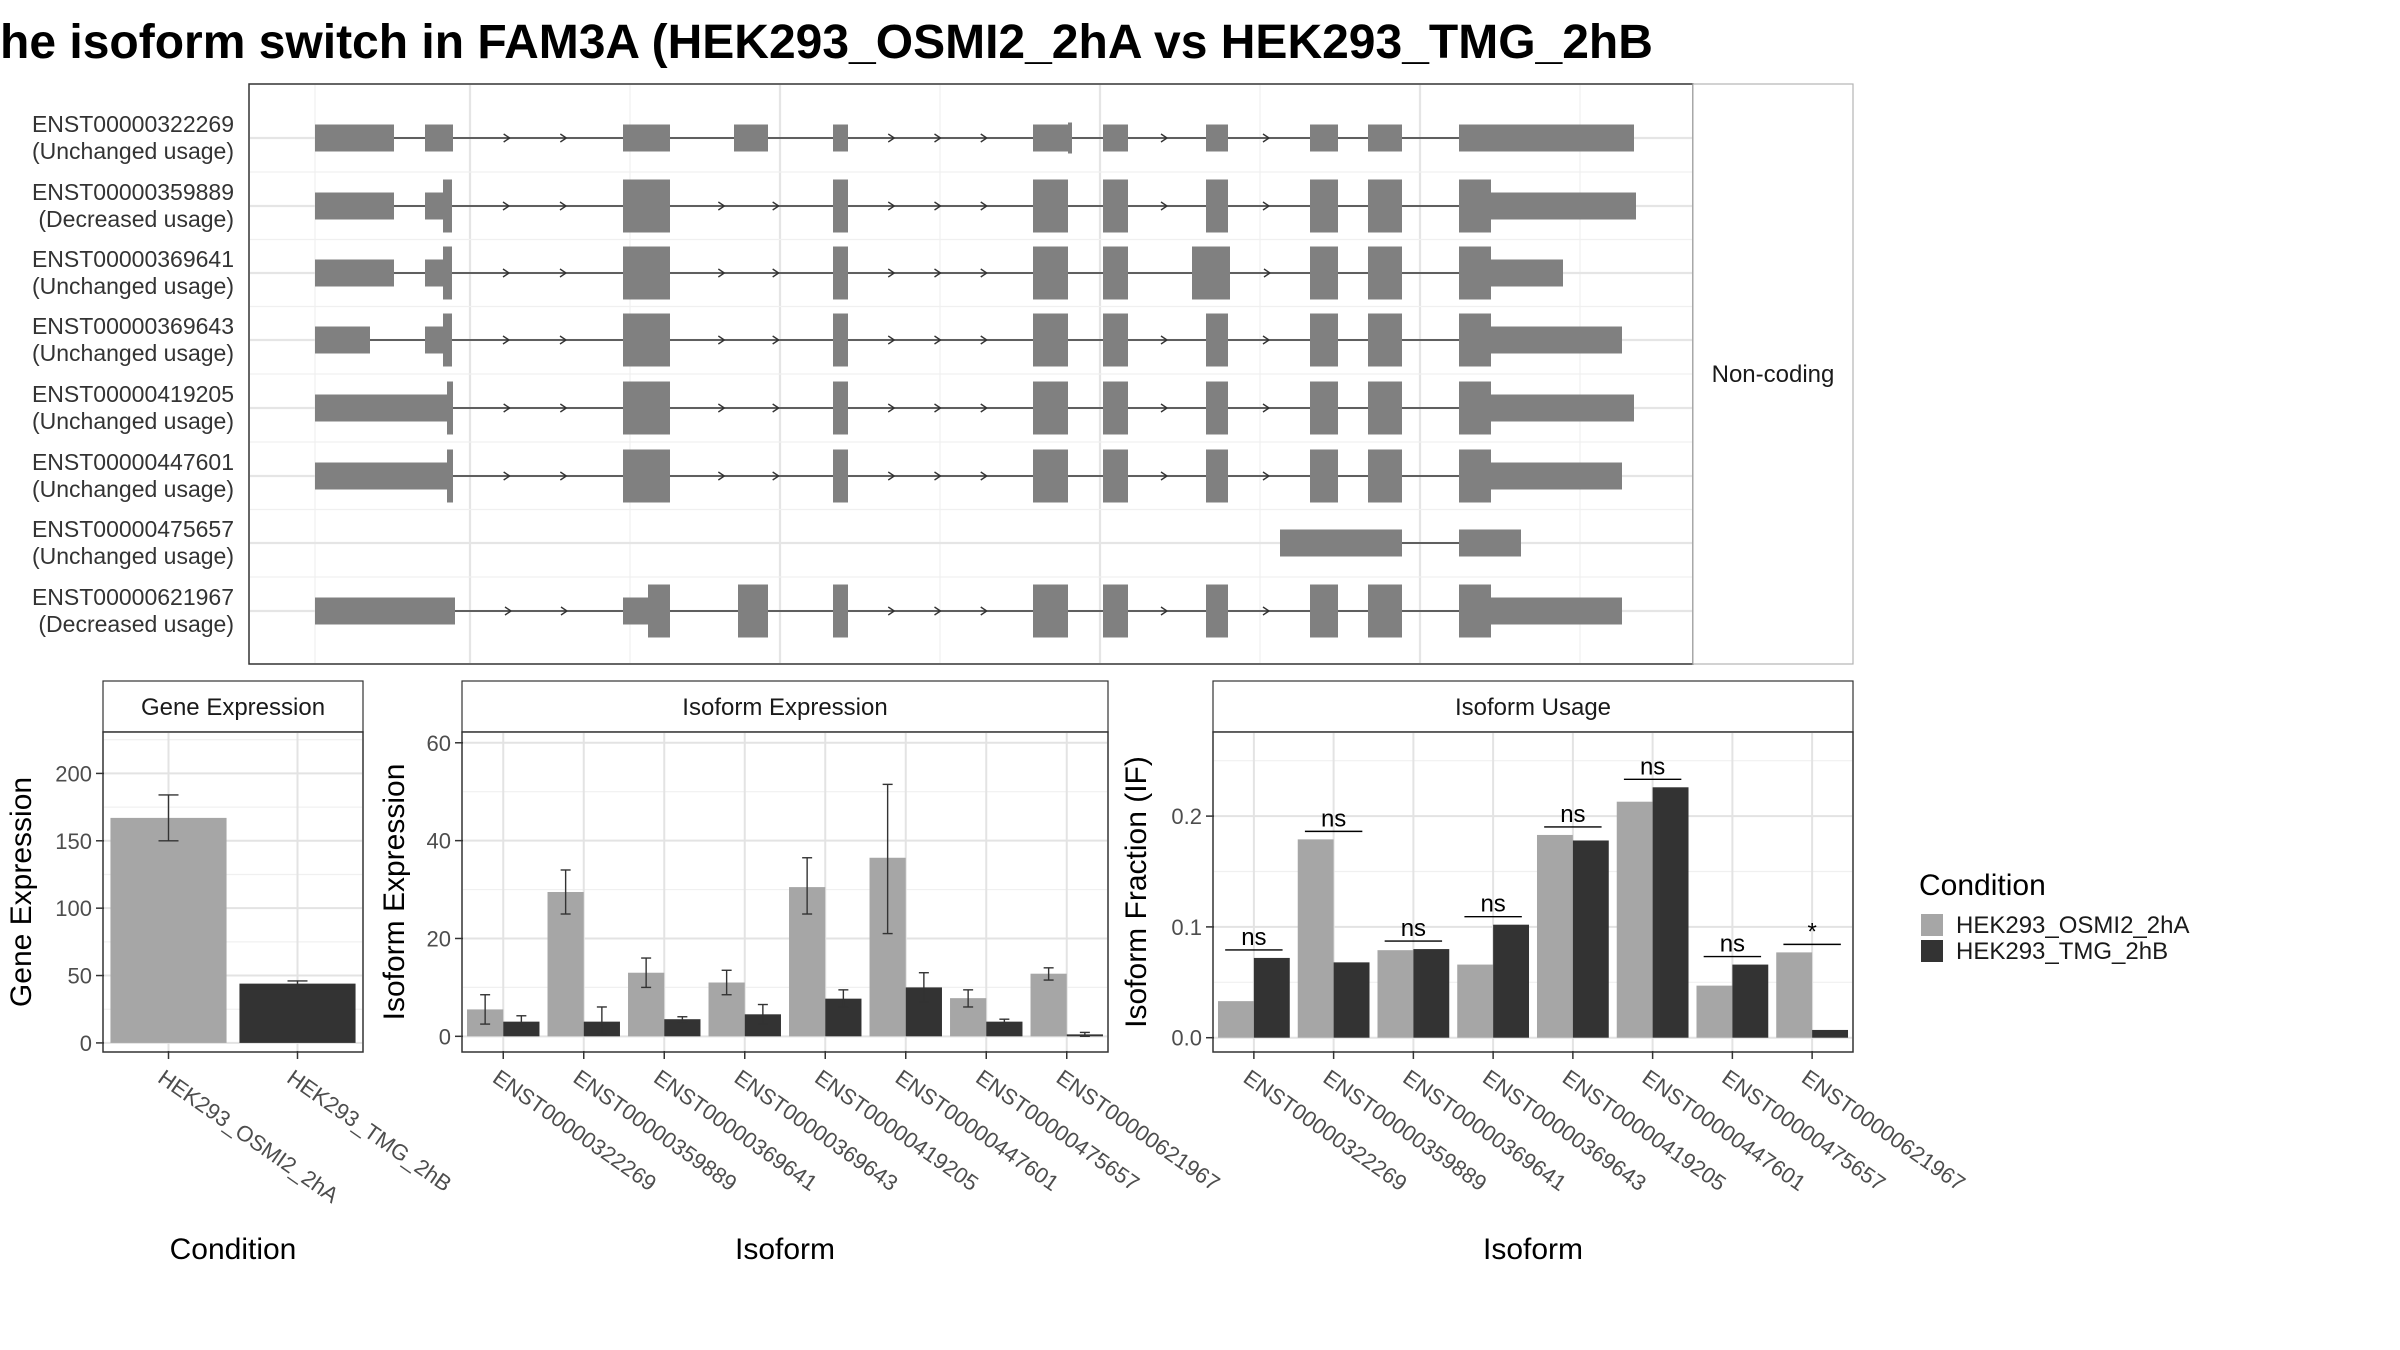 The image size is (2400, 1350). What do you see at coordinates (1932, 925) in the screenshot?
I see `legend-swatch-osmi` at bounding box center [1932, 925].